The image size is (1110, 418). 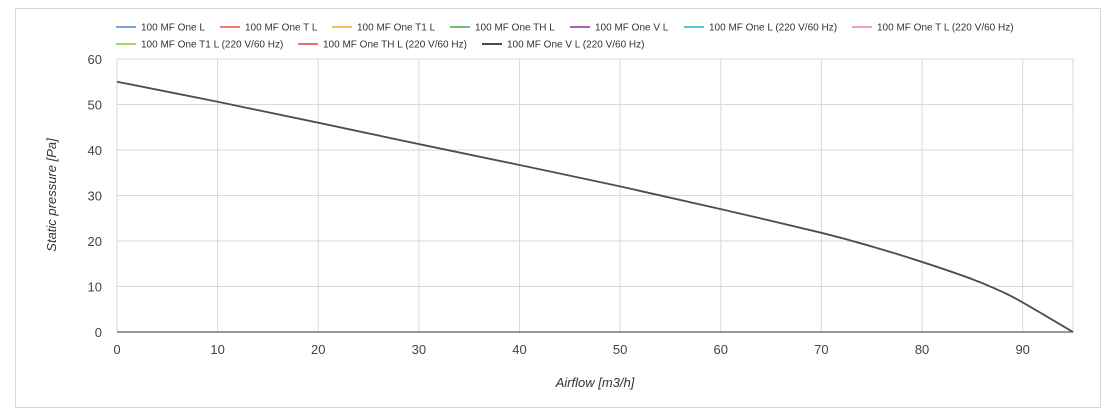 What do you see at coordinates (281, 28) in the screenshot?
I see `legend-label: 100 MF One T L` at bounding box center [281, 28].